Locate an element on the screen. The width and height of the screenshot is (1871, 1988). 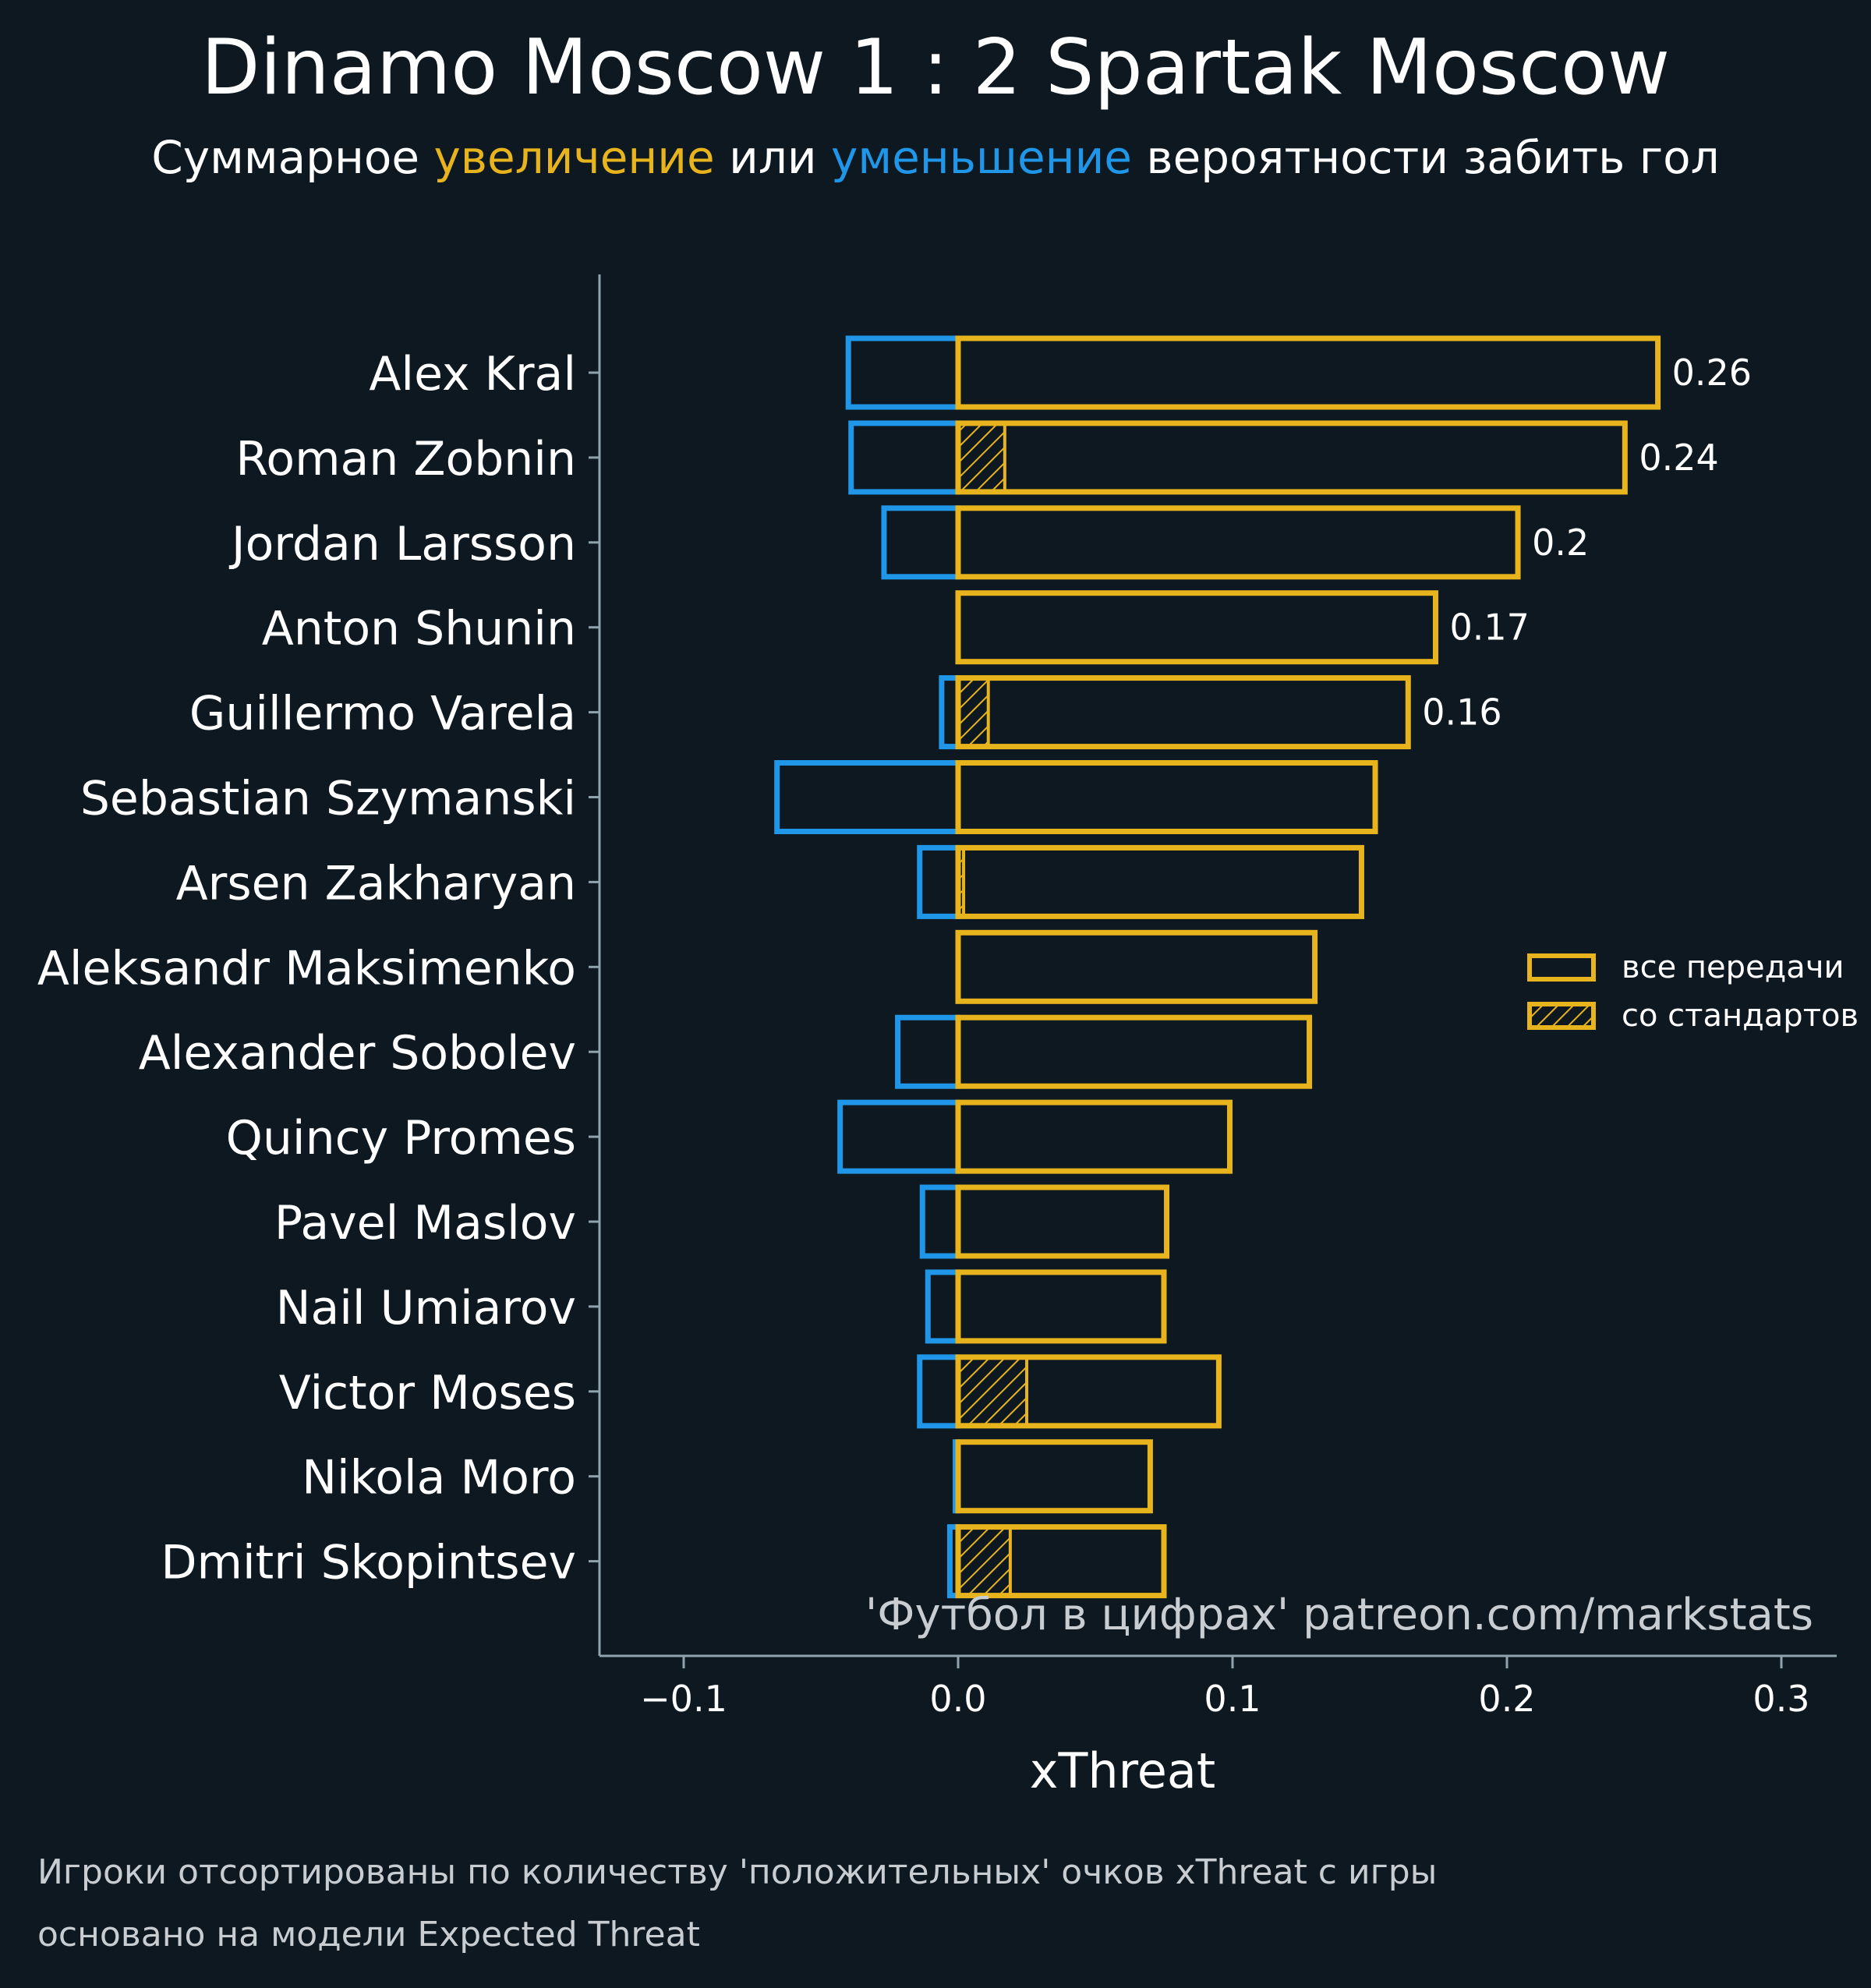
y-tick-label-14: Dmitri Skopintsev is located at coordinates (368, 1563).